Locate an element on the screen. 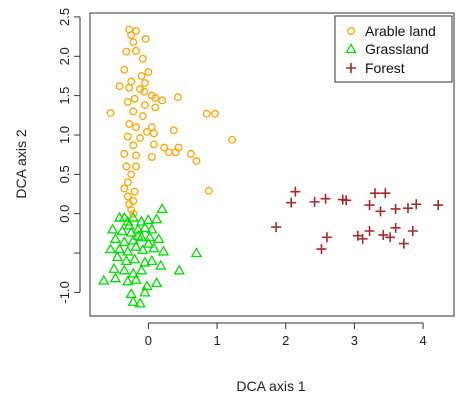  legend-label-forest: Forest is located at coordinates (385, 68).